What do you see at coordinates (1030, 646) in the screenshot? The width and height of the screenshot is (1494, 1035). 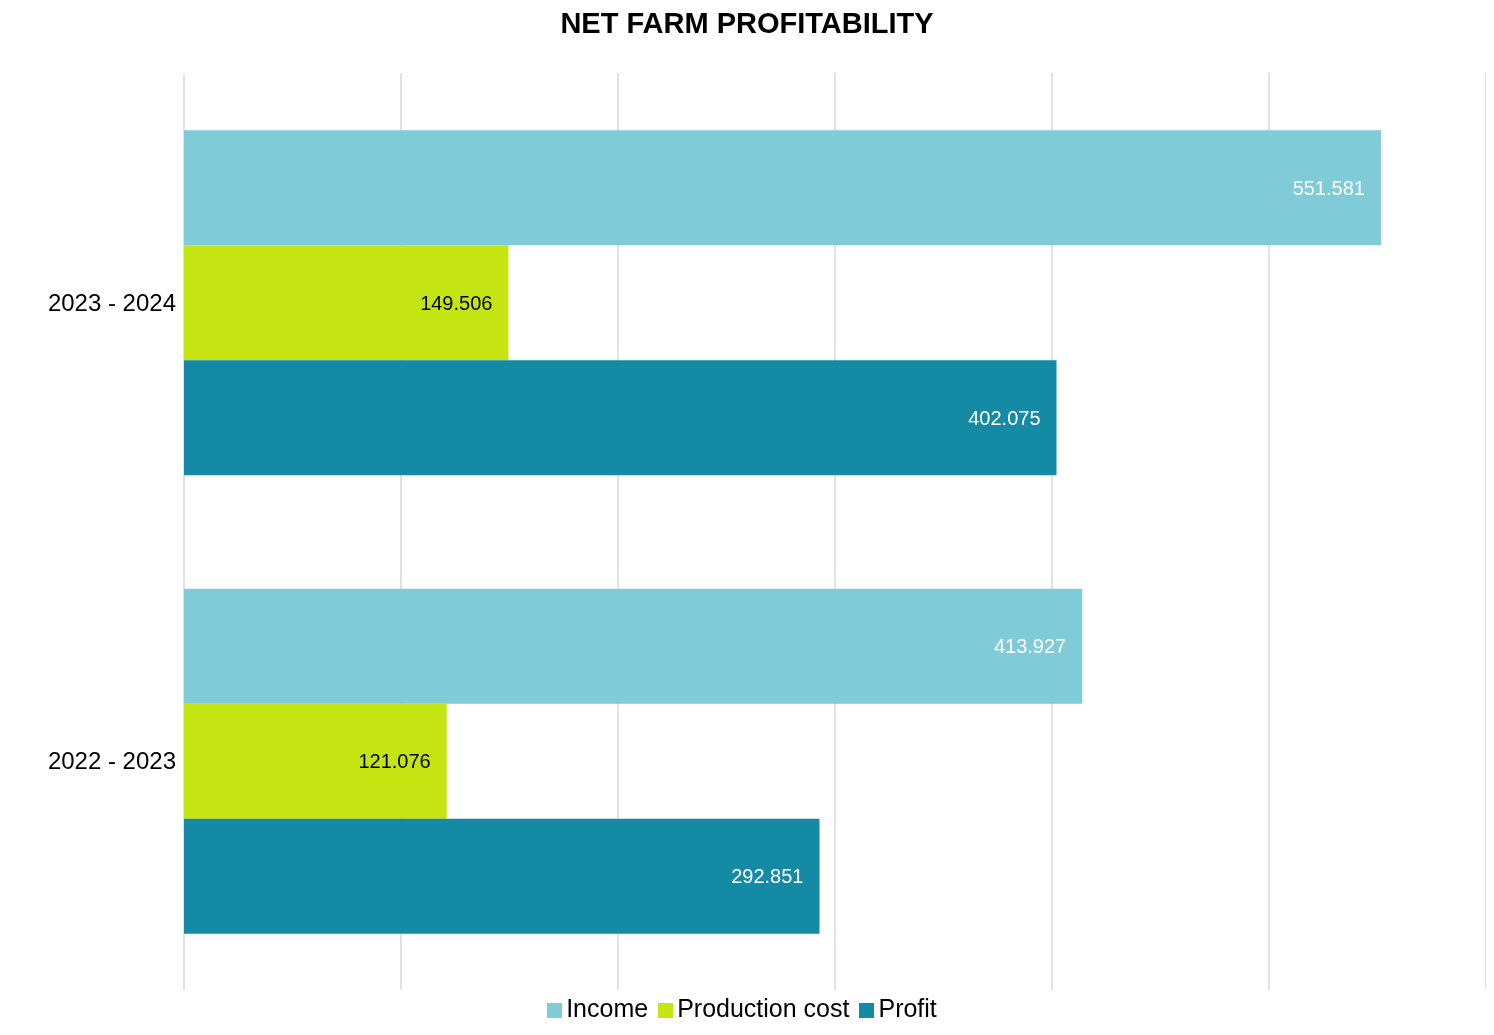 I see `data-label: 413.927` at bounding box center [1030, 646].